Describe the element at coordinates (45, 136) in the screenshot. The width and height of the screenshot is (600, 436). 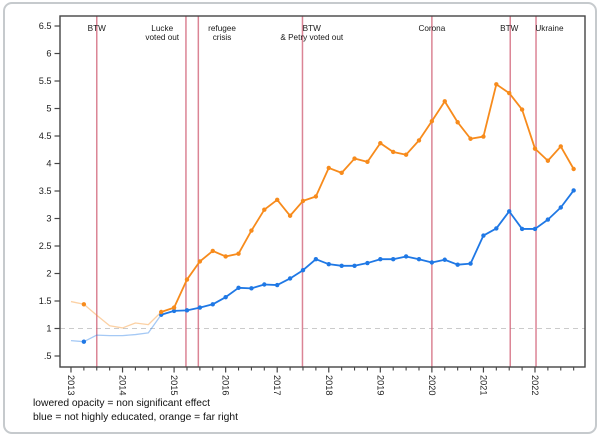
I see `y-tick-label: 4.5` at that location.